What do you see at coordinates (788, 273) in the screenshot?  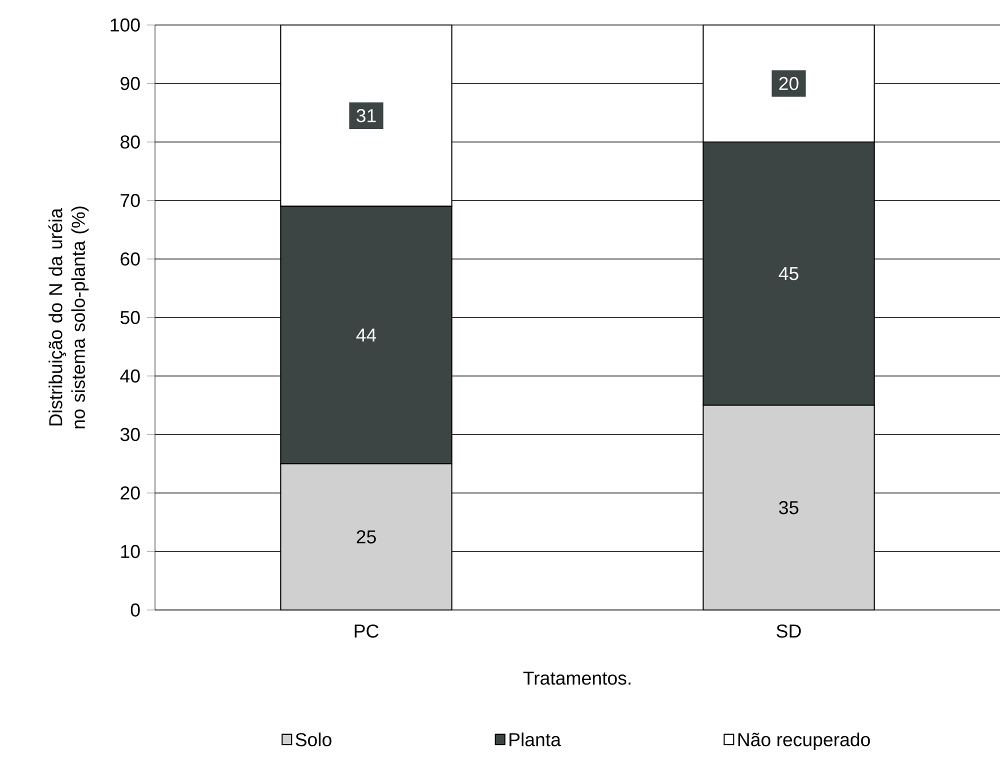 I see `data-label: 45` at bounding box center [788, 273].